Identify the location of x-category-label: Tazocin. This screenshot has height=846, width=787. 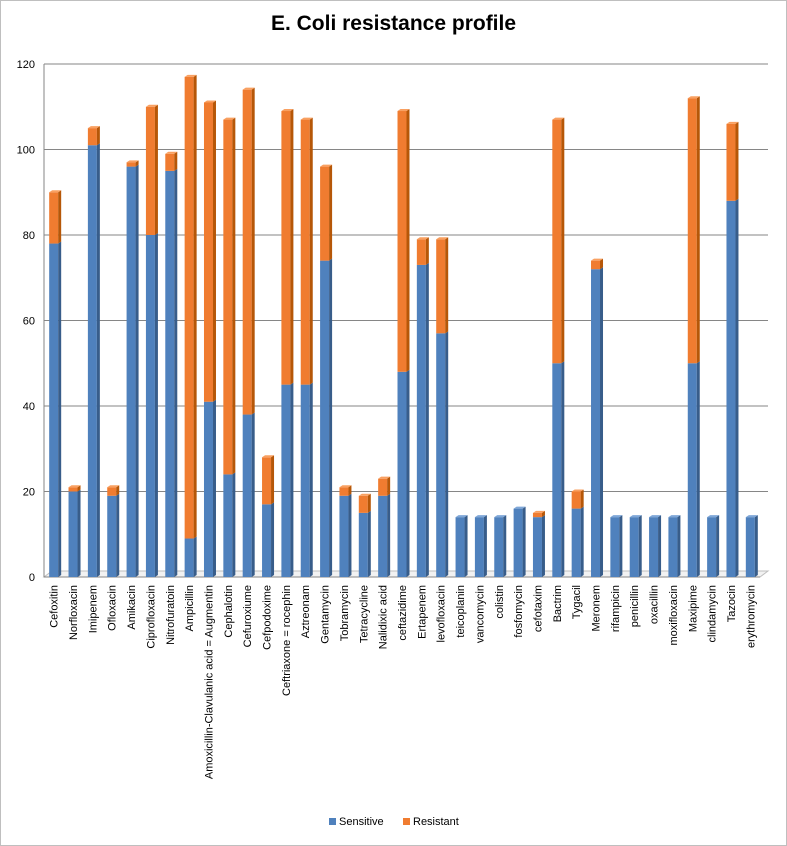
(732, 603).